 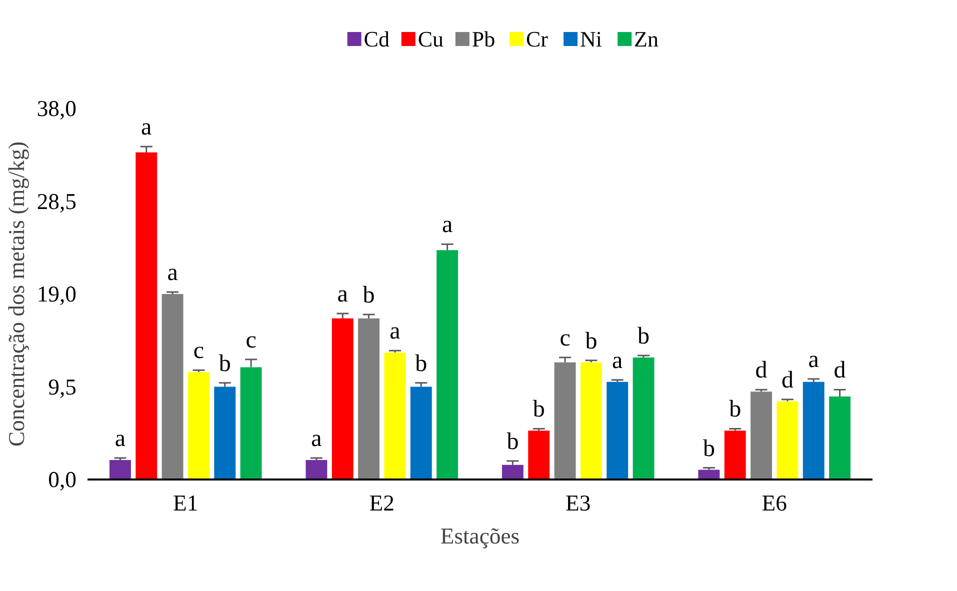 I want to click on x-tick-label: E6, so click(x=774, y=503).